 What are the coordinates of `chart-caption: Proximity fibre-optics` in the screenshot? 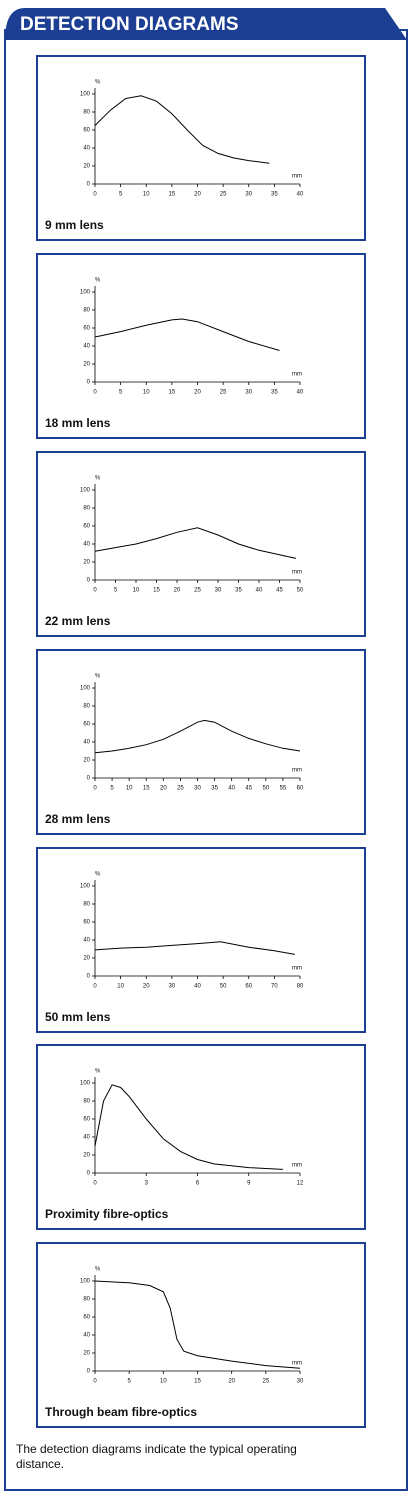 It's located at (107, 1214).